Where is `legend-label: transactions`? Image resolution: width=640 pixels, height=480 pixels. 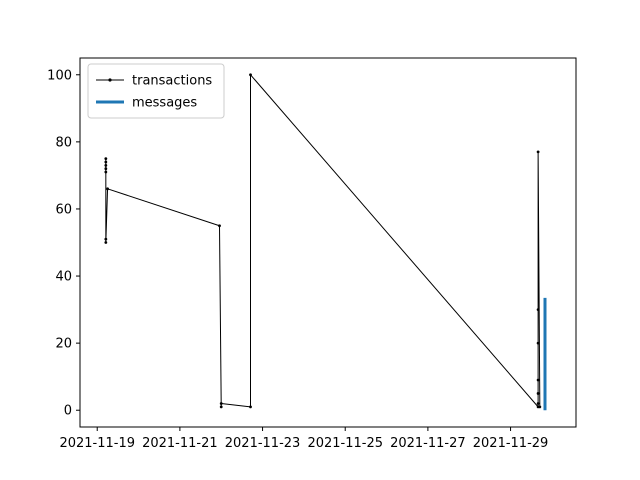
legend-label: transactions is located at coordinates (172, 81).